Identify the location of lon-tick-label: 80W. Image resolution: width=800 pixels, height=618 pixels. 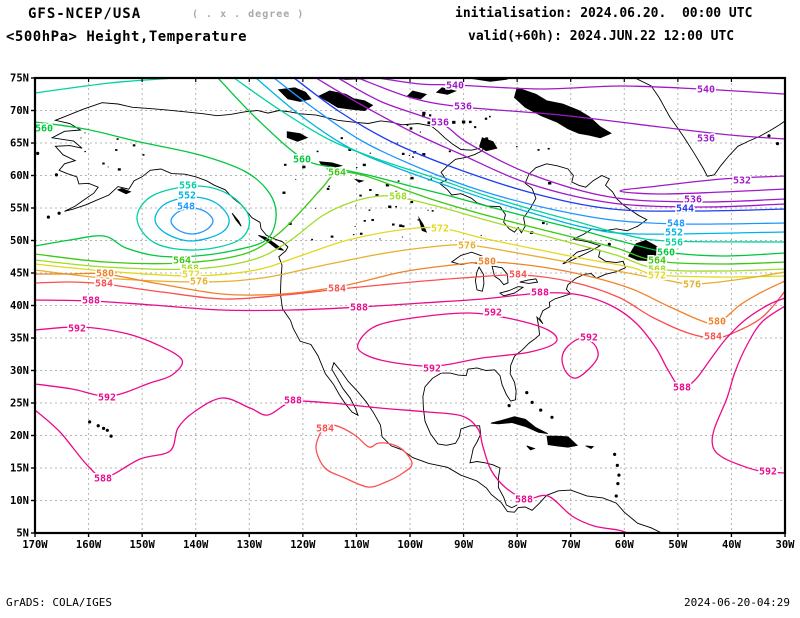
(518, 545).